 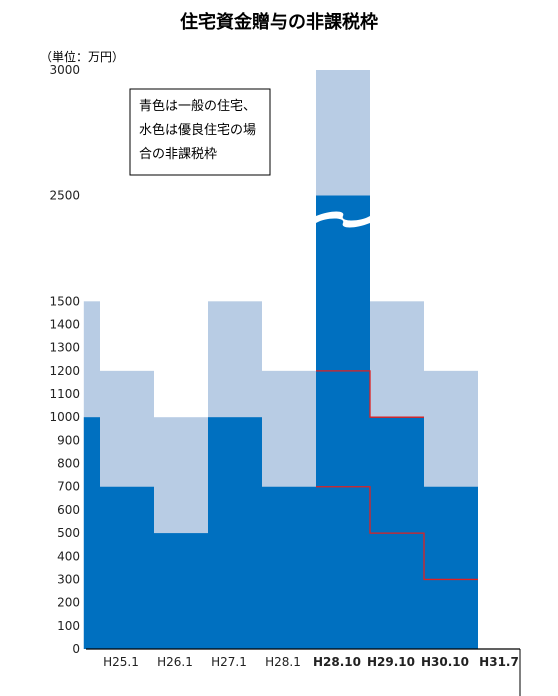 I want to click on y-tick-2500: 2500, so click(x=64, y=196).